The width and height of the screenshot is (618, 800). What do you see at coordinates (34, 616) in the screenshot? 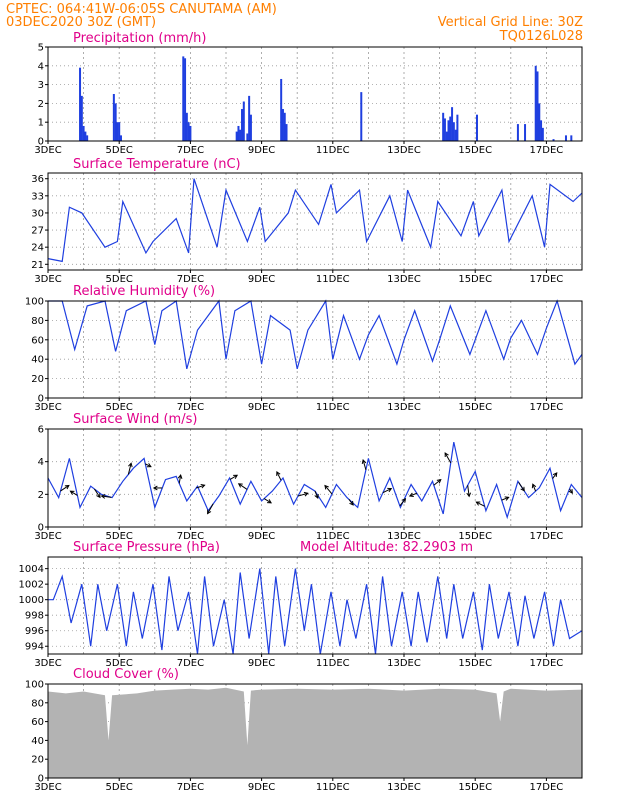
I see `y-tick-label: 998` at bounding box center [34, 616].